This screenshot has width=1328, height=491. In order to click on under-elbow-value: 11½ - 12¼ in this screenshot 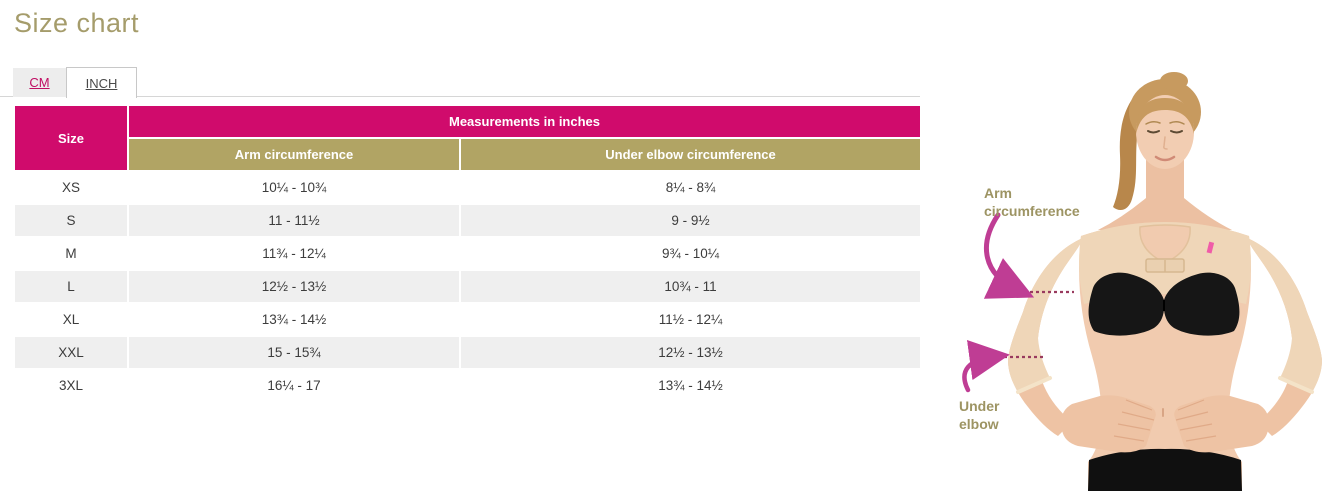, I will do `click(690, 319)`.